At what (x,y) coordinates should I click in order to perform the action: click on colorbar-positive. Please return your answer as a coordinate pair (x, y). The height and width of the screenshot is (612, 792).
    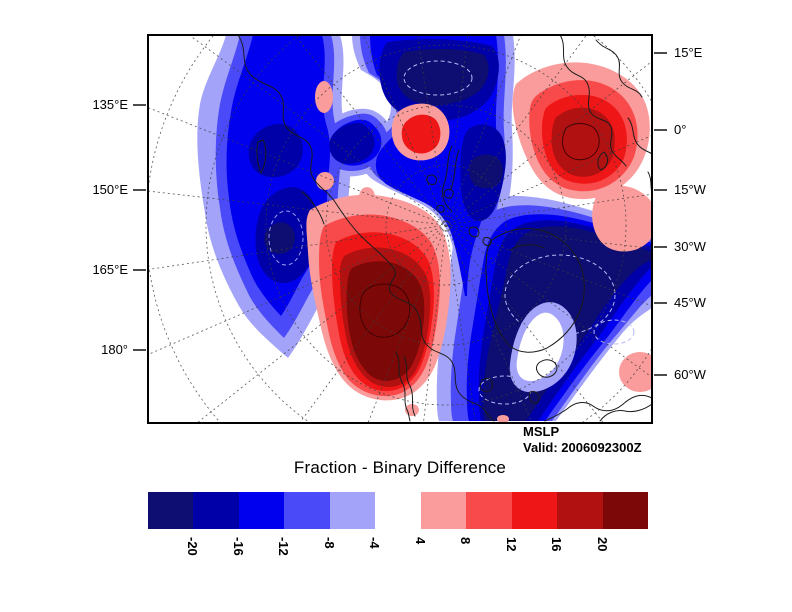
    Looking at the image, I should click on (534, 510).